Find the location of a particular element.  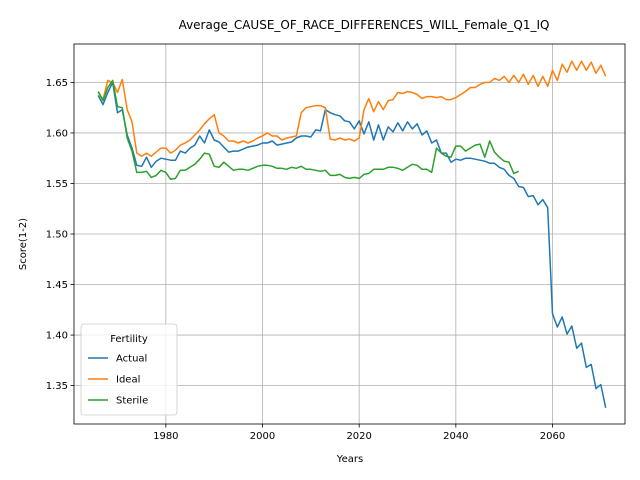

x-tick-label: 2040 is located at coordinates (455, 436).